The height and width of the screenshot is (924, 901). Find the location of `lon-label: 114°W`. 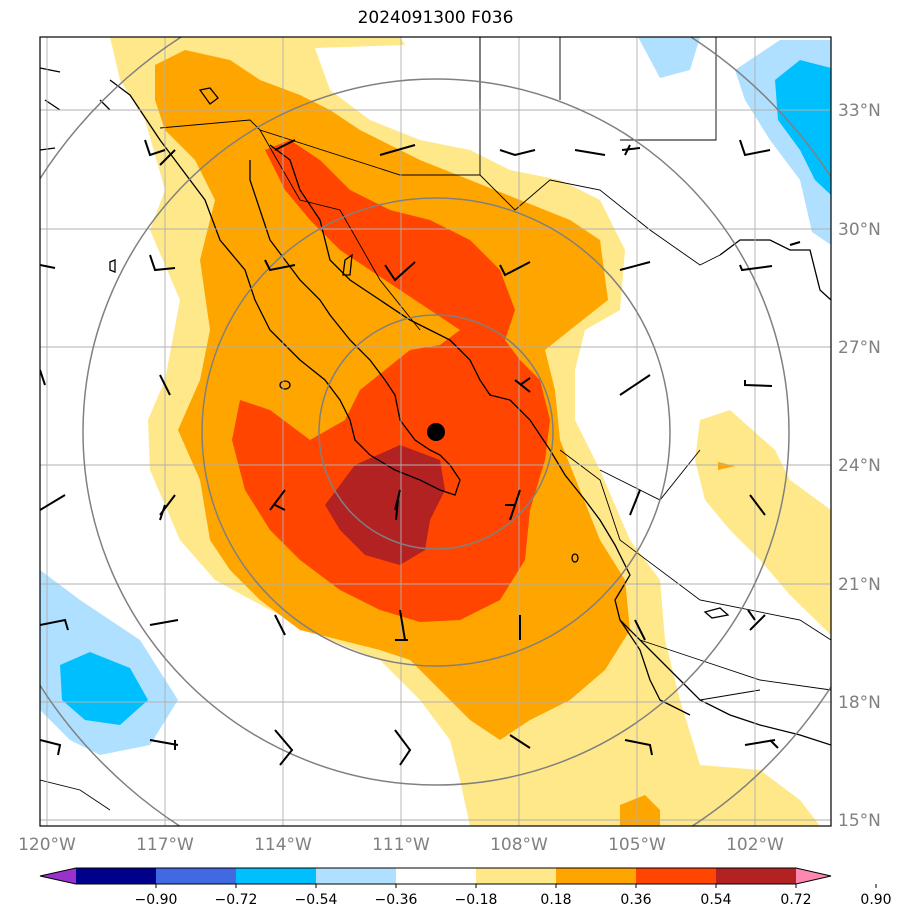

lon-label: 114°W is located at coordinates (283, 845).